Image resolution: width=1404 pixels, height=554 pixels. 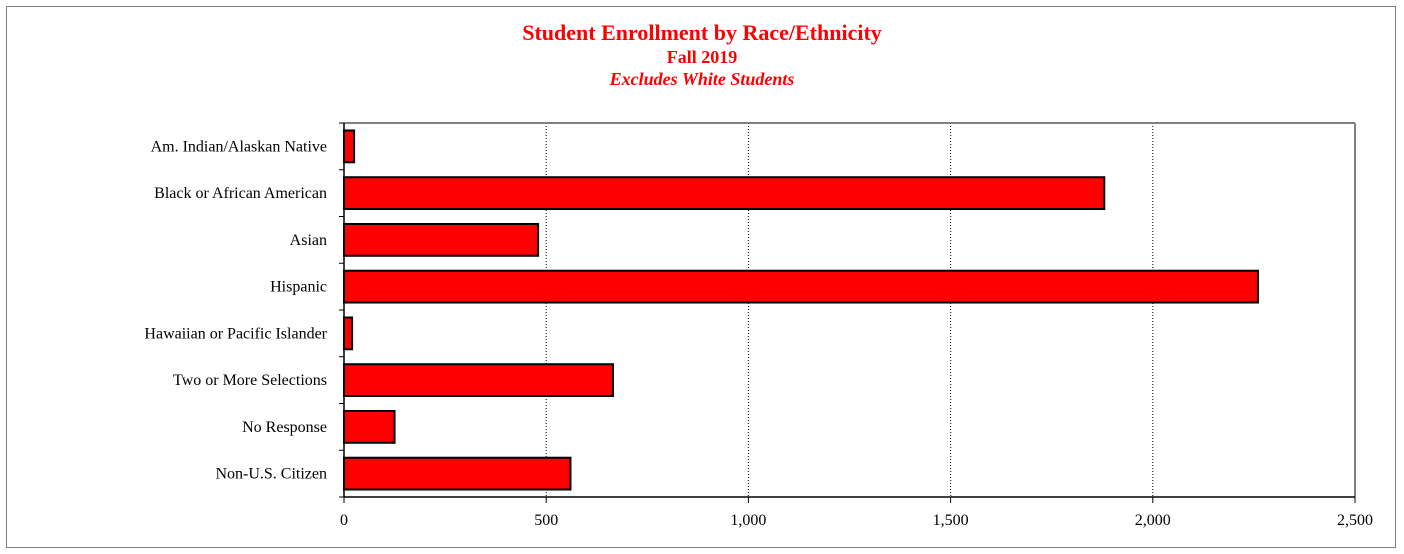 I want to click on x-tick-label: 1,000, so click(x=748, y=520).